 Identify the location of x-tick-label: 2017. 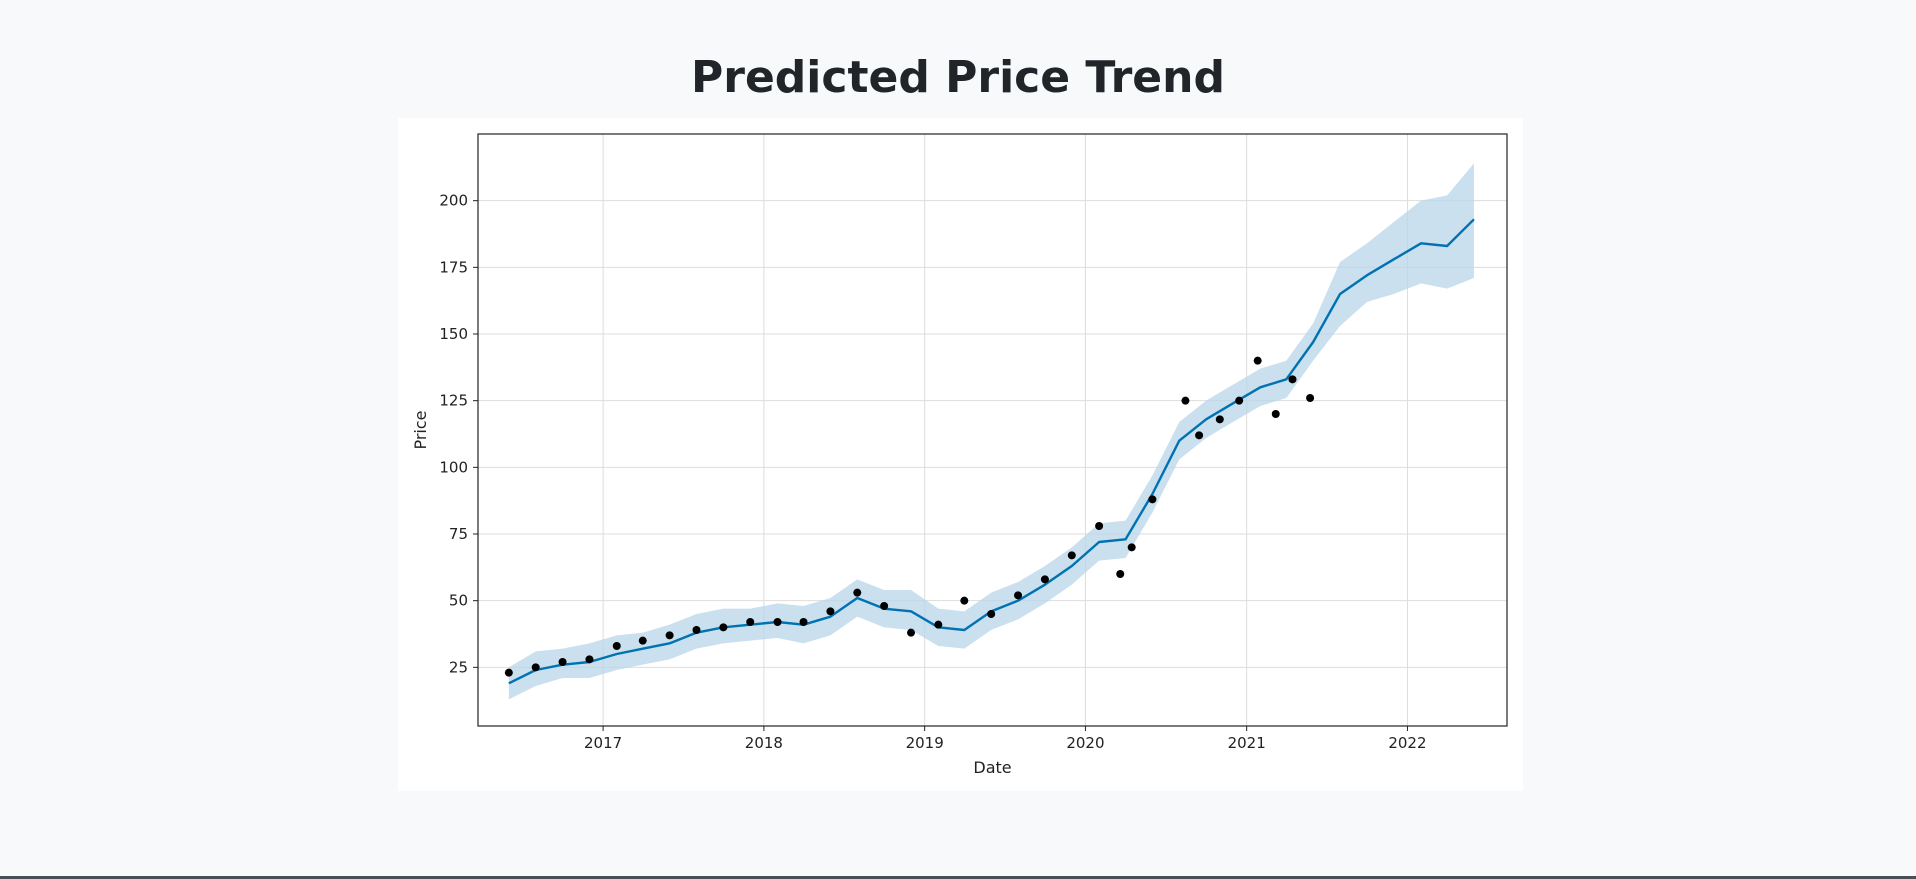
(603, 743).